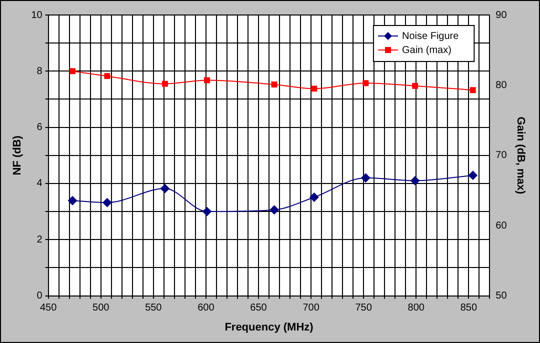 The width and height of the screenshot is (540, 343). I want to click on x-axis-title: Frequency (MHz), so click(269, 327).